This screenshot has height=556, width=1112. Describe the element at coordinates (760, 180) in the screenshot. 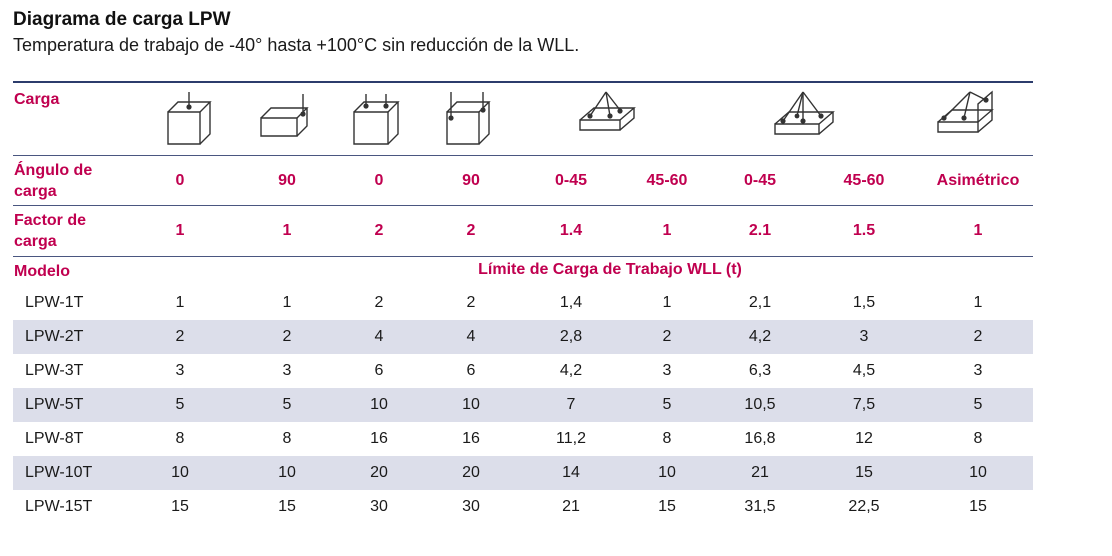

I see `angle-value-7: 0-45` at that location.